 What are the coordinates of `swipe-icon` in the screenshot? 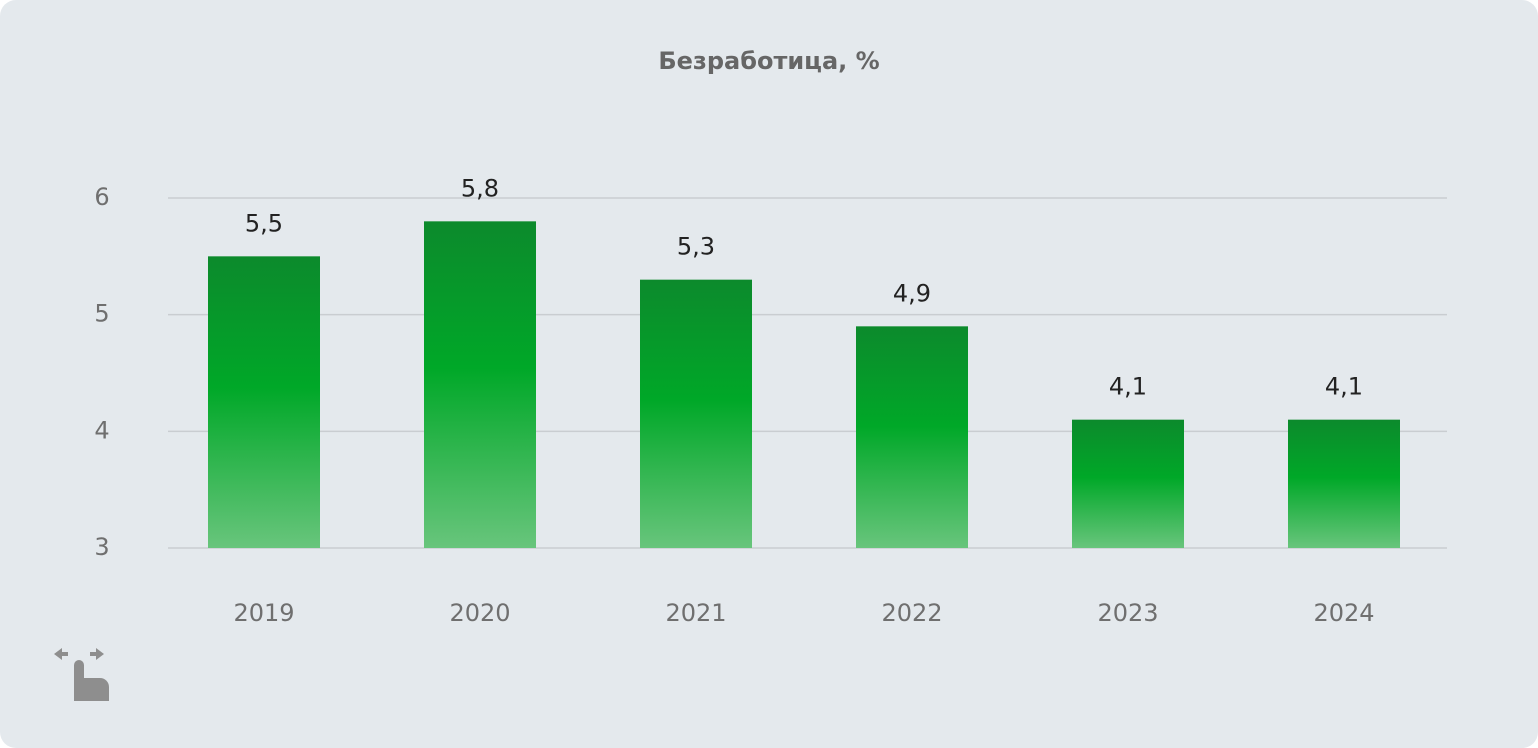 It's located at (81, 674).